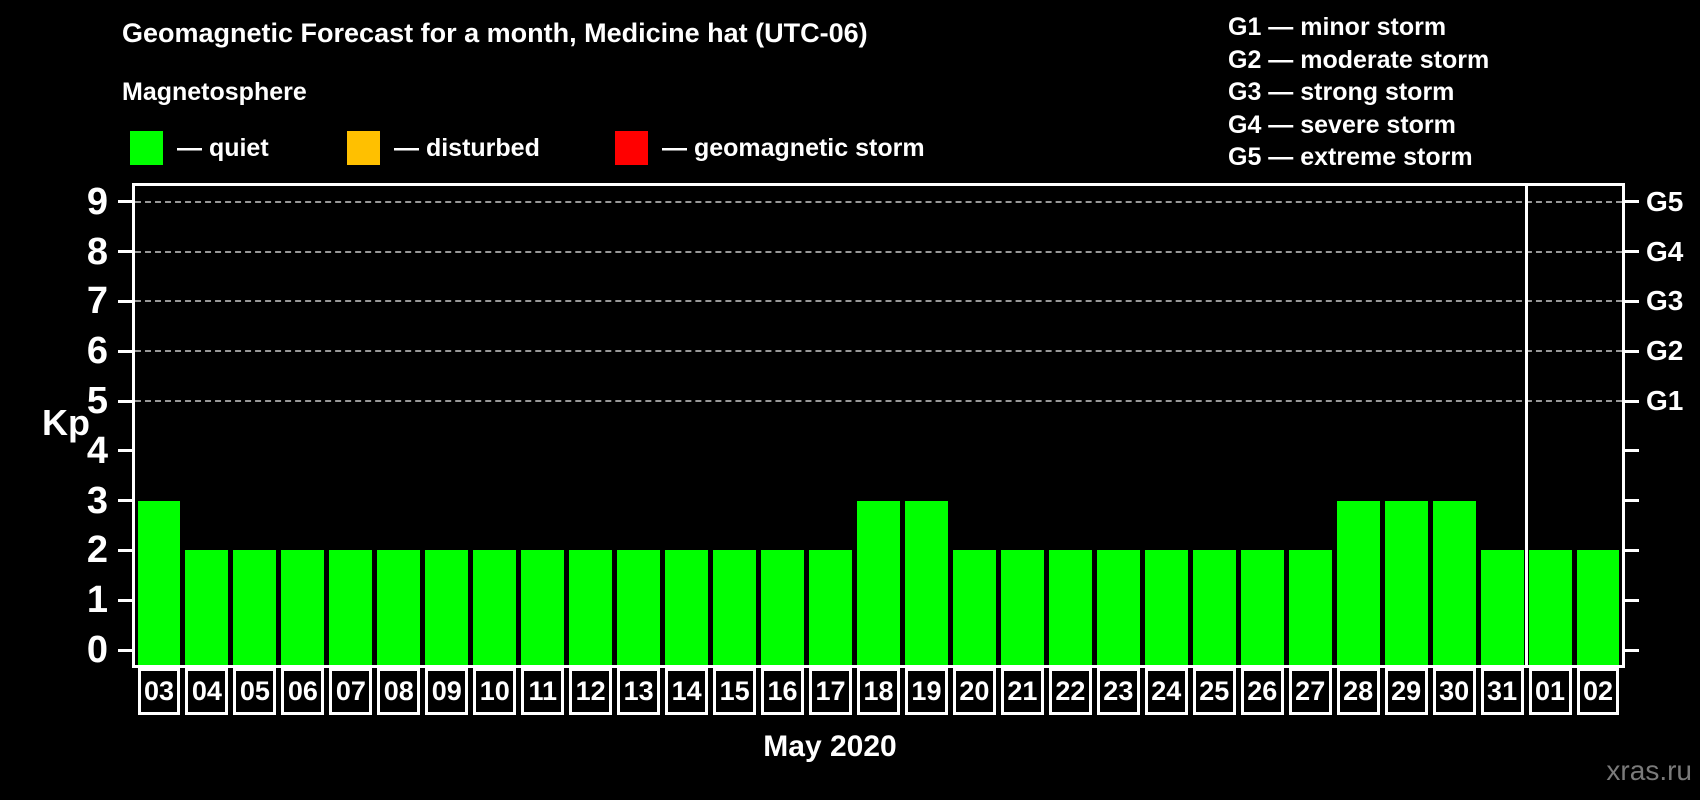  What do you see at coordinates (1665, 201) in the screenshot?
I see `g-axis-label-G5: G5` at bounding box center [1665, 201].